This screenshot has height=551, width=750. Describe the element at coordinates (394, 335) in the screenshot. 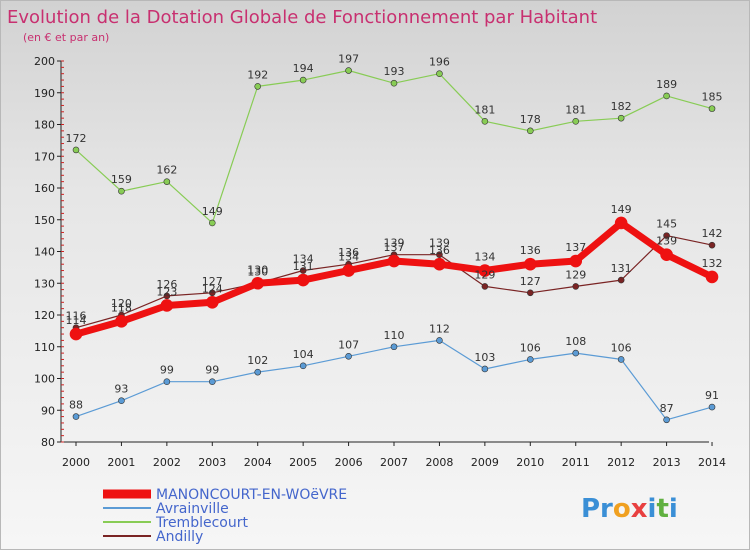

I see `data-label: 110` at that location.